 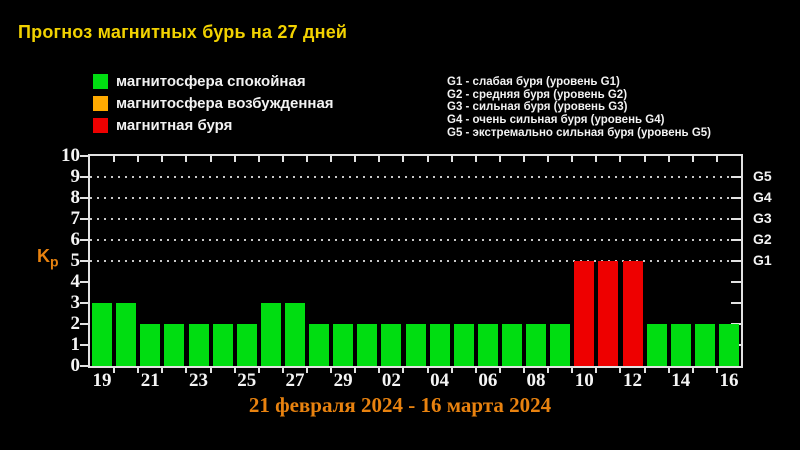 I want to click on y-axis-tick-label: 7, so click(x=75, y=218).